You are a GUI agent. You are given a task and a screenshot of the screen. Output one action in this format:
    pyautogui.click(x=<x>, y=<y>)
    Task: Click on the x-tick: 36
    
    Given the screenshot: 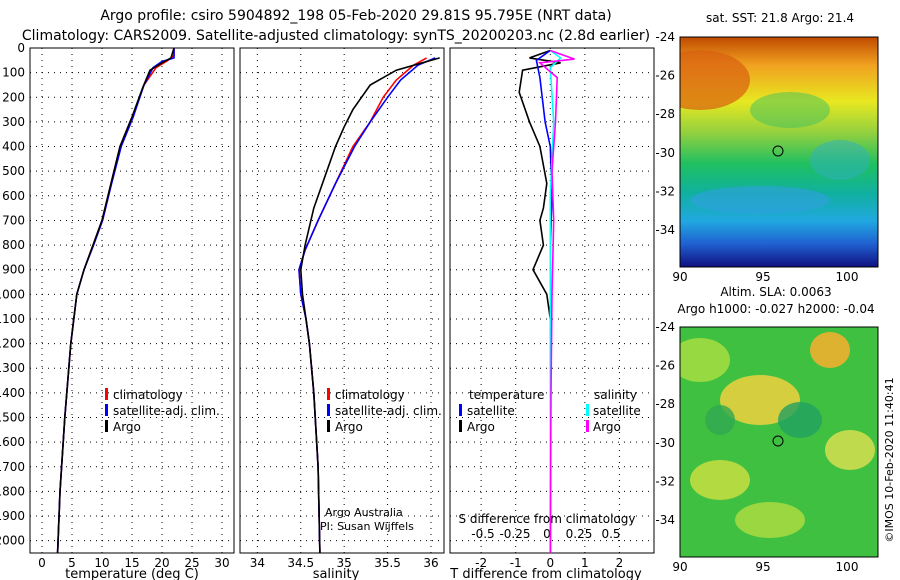 What is the action you would take?
    pyautogui.click(x=430, y=563)
    